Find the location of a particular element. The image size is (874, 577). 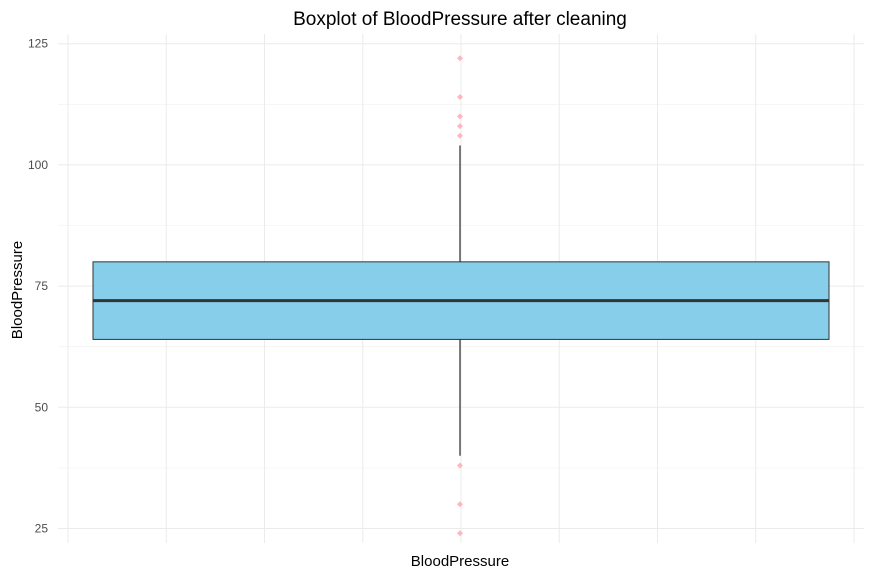

y-tick-label: 50 is located at coordinates (42, 407).